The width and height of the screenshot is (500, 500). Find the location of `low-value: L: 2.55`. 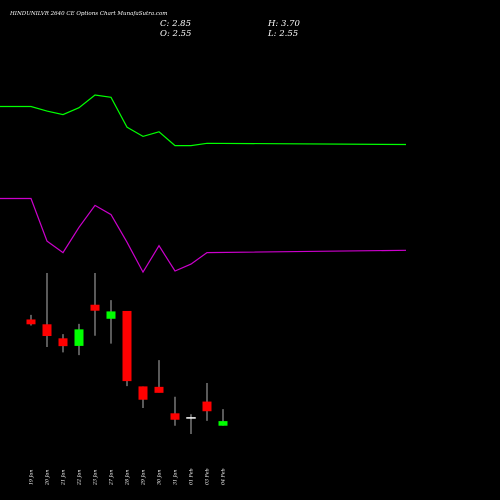

low-value: L: 2.55 is located at coordinates (282, 34).